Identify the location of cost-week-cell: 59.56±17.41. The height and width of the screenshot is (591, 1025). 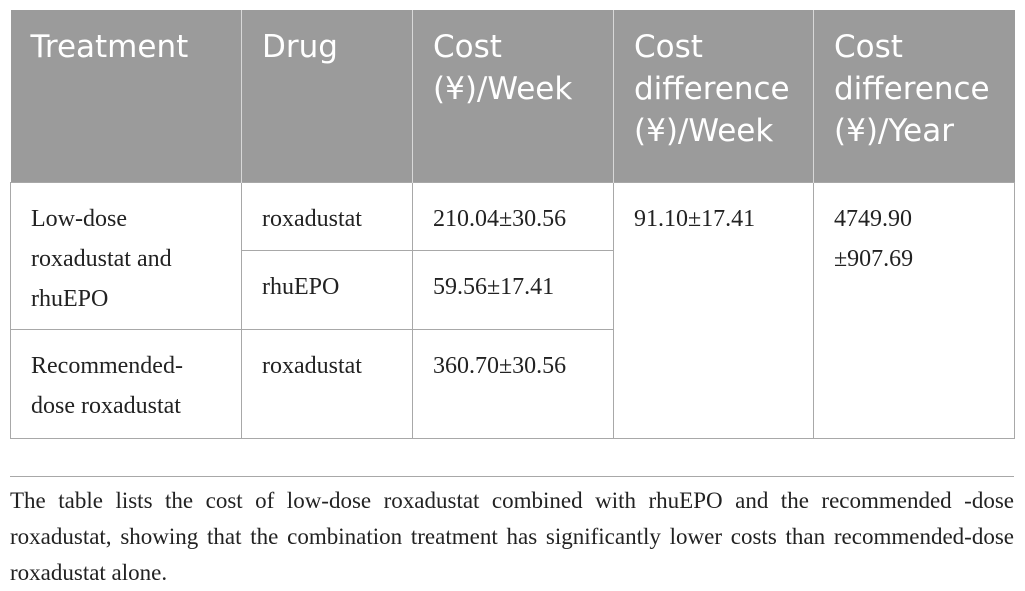
(513, 289).